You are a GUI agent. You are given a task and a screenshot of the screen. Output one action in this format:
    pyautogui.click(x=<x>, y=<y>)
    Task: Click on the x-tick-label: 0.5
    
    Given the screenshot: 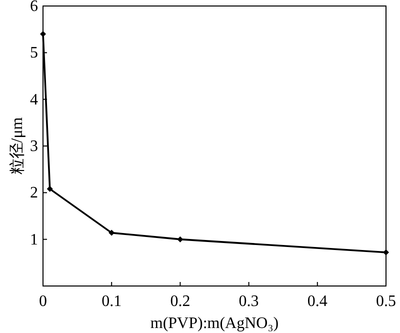 What is the action you would take?
    pyautogui.click(x=386, y=301)
    